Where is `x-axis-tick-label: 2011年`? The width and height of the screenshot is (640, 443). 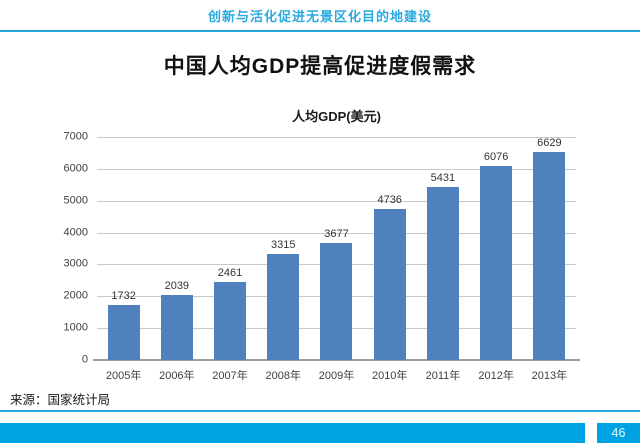
x-axis-tick-label: 2011年 is located at coordinates (443, 376).